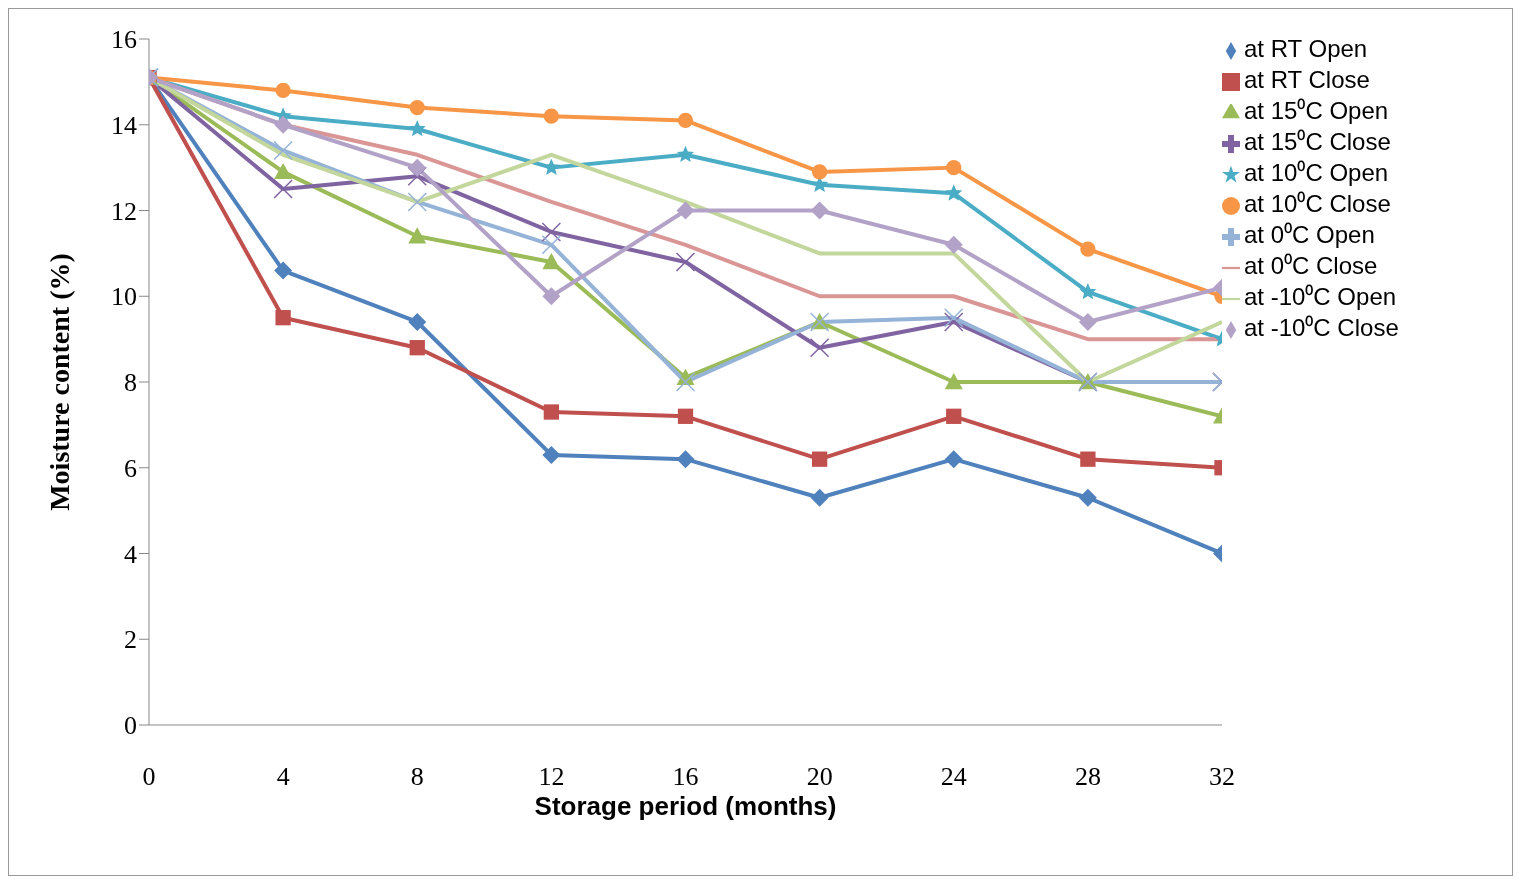 This screenshot has width=1525, height=884. I want to click on x-tick-label: 16, so click(685, 777).